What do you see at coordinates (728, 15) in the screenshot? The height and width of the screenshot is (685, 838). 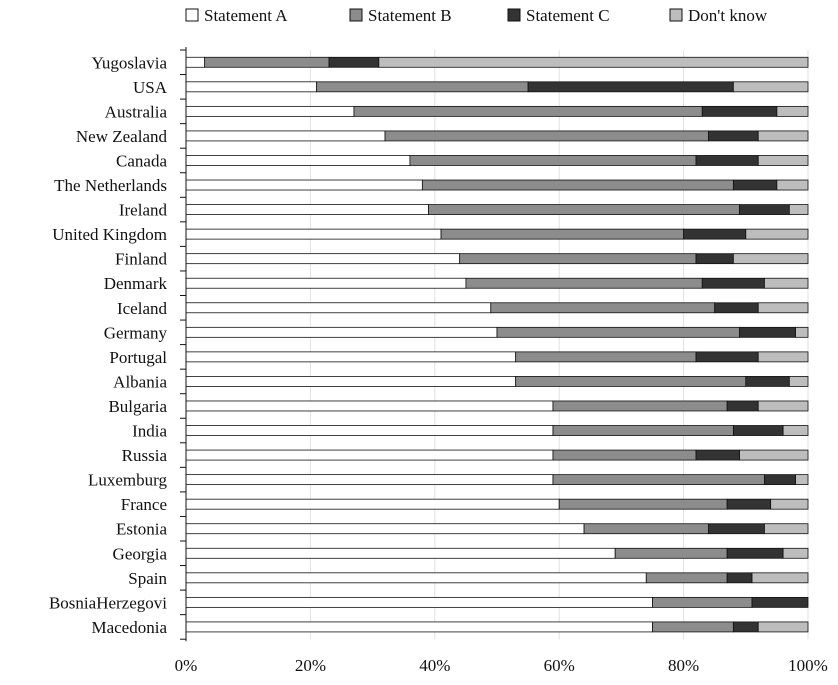 I see `legend-label: Don't know` at bounding box center [728, 15].